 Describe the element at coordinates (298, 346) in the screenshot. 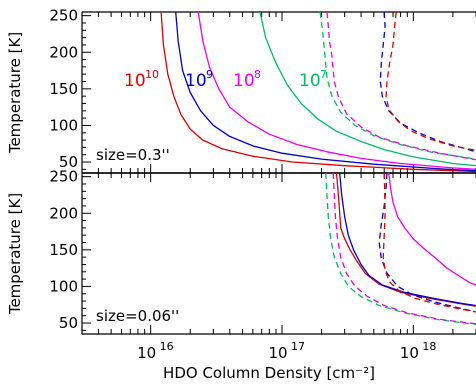

I see `x-tick-label-exponent: 17` at that location.